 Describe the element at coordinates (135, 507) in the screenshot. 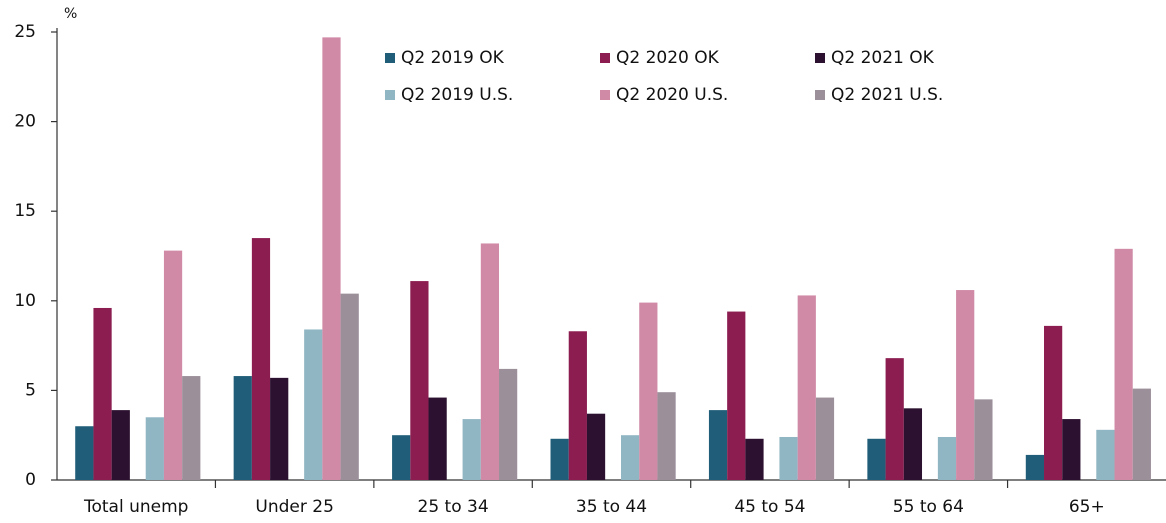

I see `x-tick-label: Total unemp` at that location.